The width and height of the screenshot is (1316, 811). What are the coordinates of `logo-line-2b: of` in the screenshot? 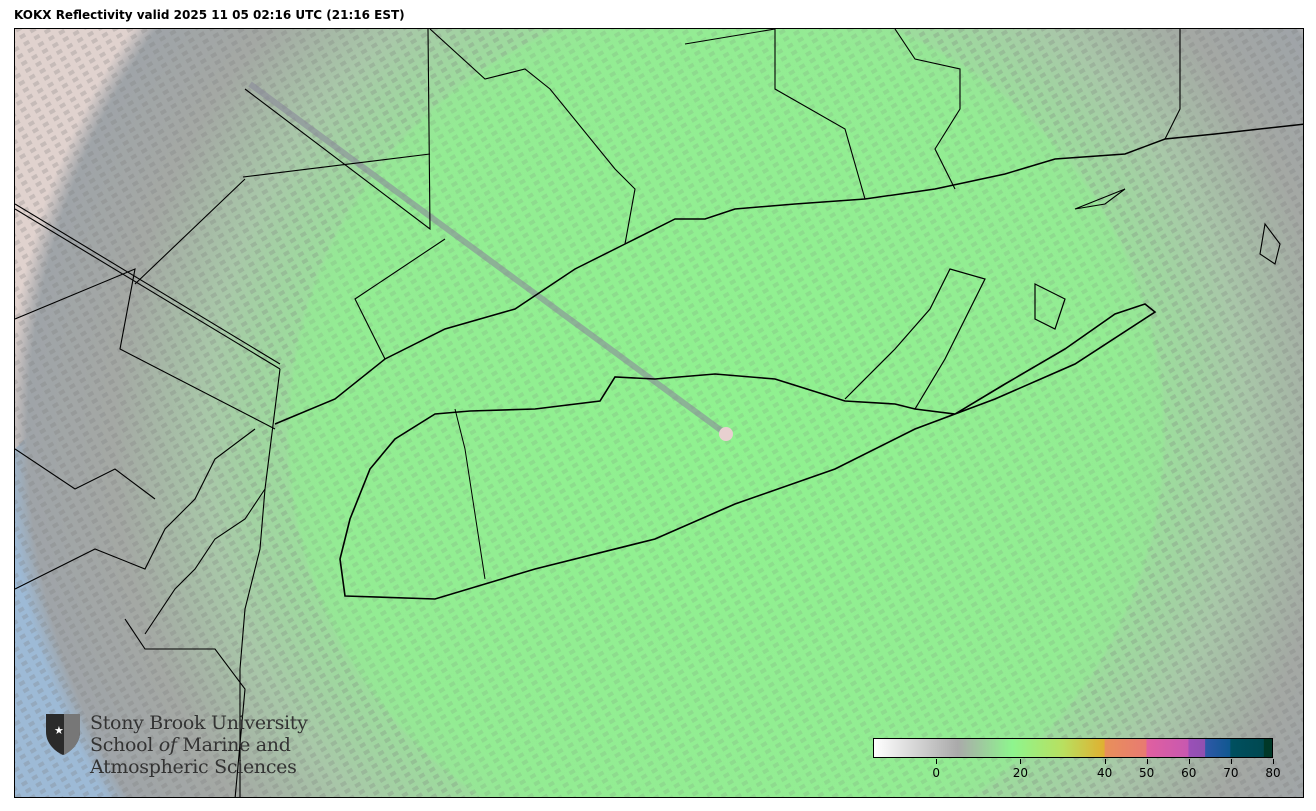 It's located at (167, 745).